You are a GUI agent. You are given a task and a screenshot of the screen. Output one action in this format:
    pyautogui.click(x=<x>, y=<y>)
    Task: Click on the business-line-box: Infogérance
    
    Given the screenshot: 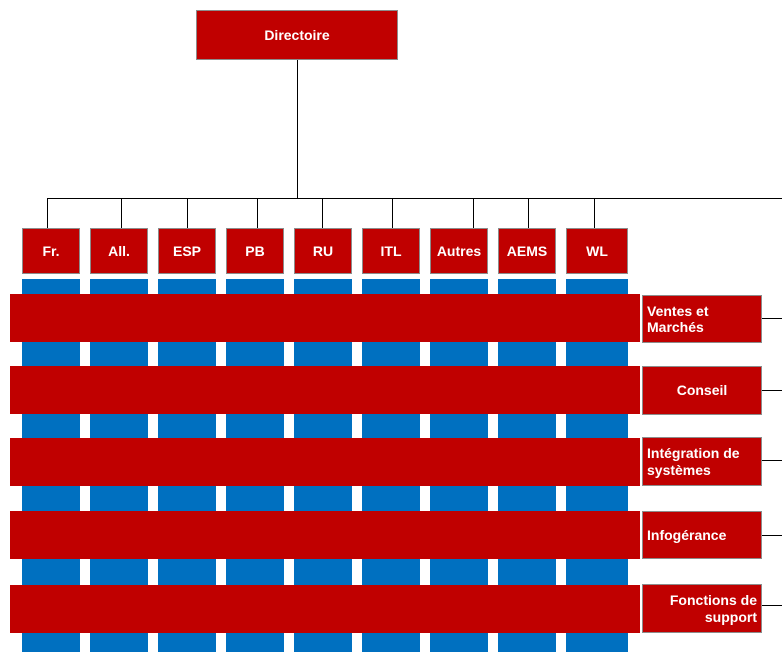 What is the action you would take?
    pyautogui.click(x=702, y=535)
    